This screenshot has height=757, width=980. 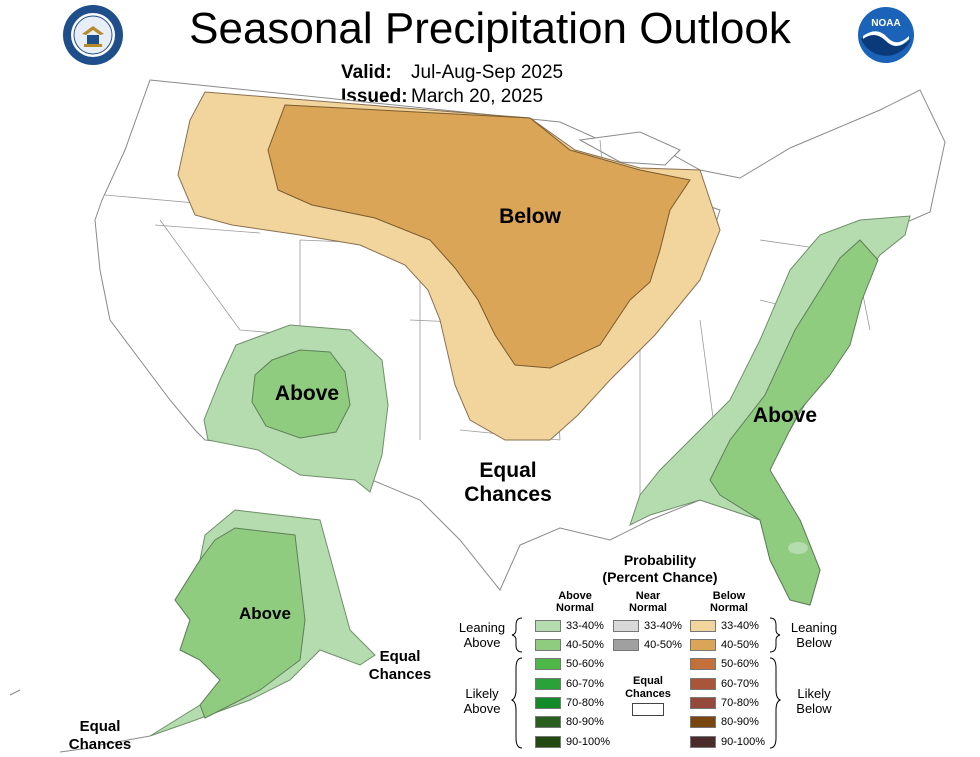 I want to click on leaning-below-line1: Leaning, so click(x=814, y=627).